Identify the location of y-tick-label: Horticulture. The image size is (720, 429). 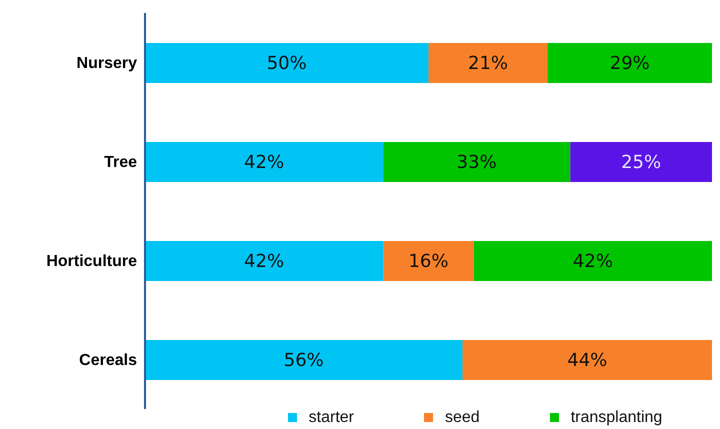
(92, 261).